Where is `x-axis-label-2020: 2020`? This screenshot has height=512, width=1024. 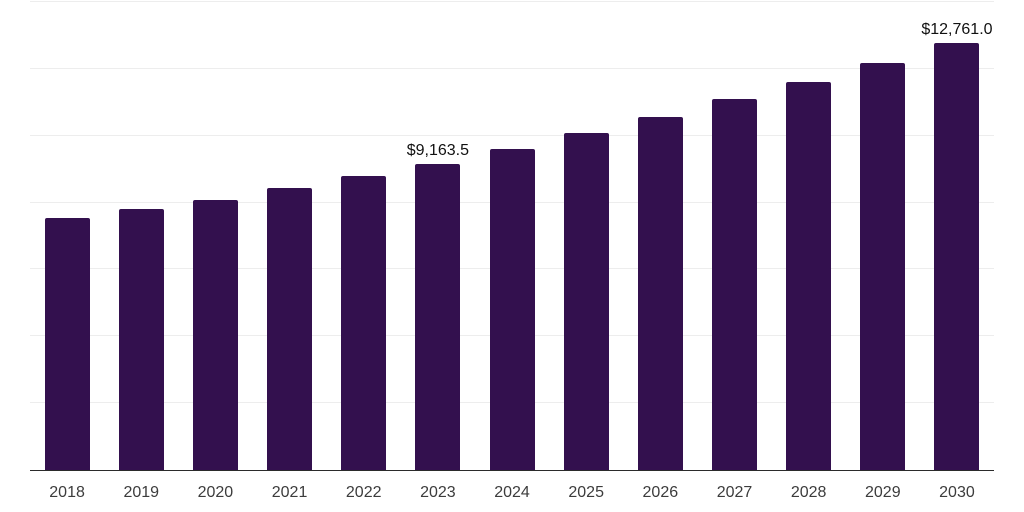 x-axis-label-2020: 2020 is located at coordinates (215, 492).